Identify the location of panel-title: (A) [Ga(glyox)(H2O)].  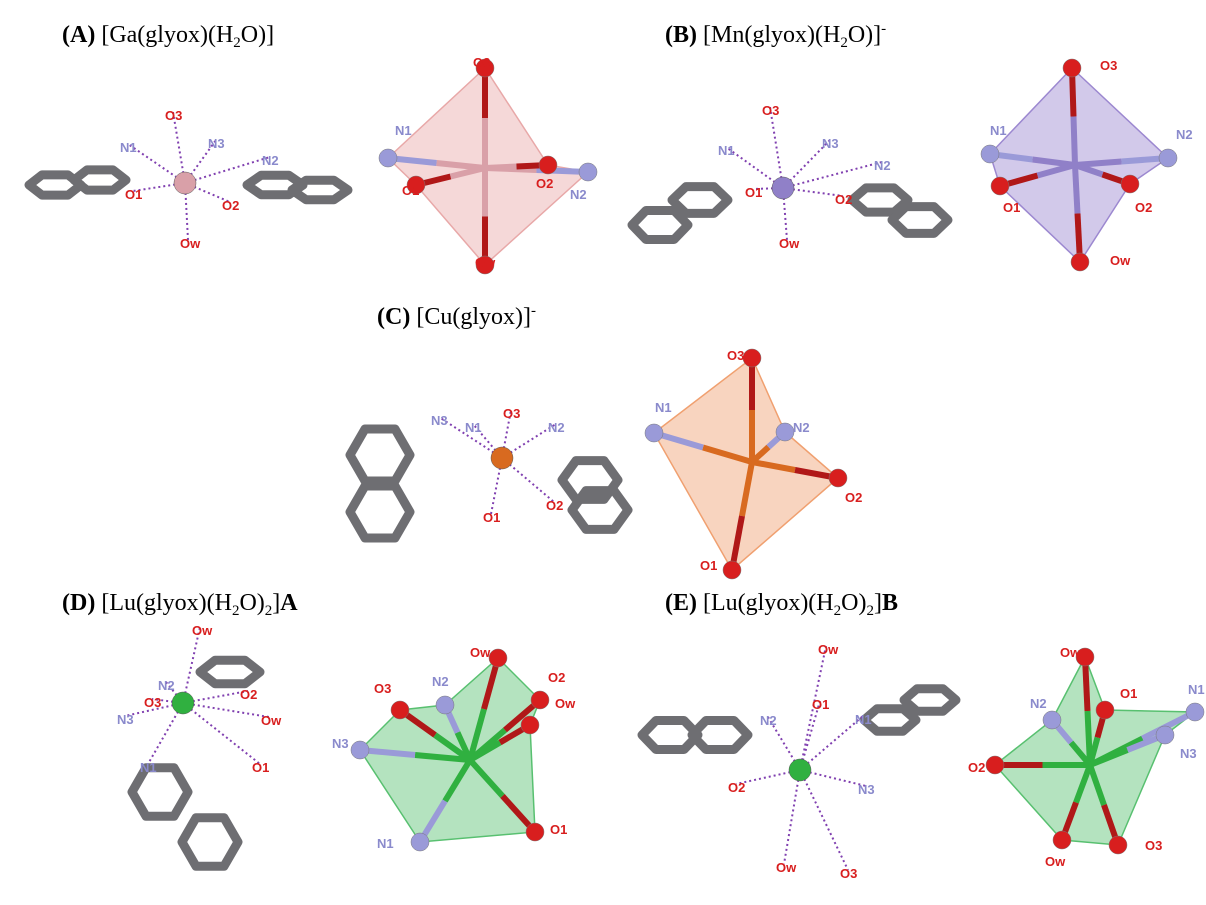
(168, 36).